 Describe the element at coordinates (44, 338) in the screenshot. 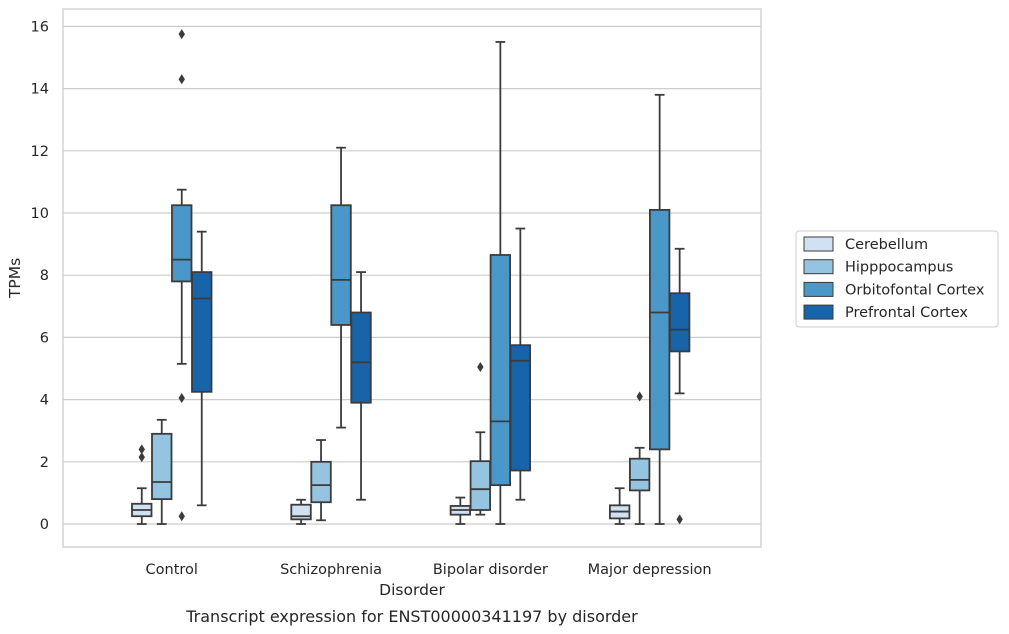

I see `y-tick-label: 6` at that location.